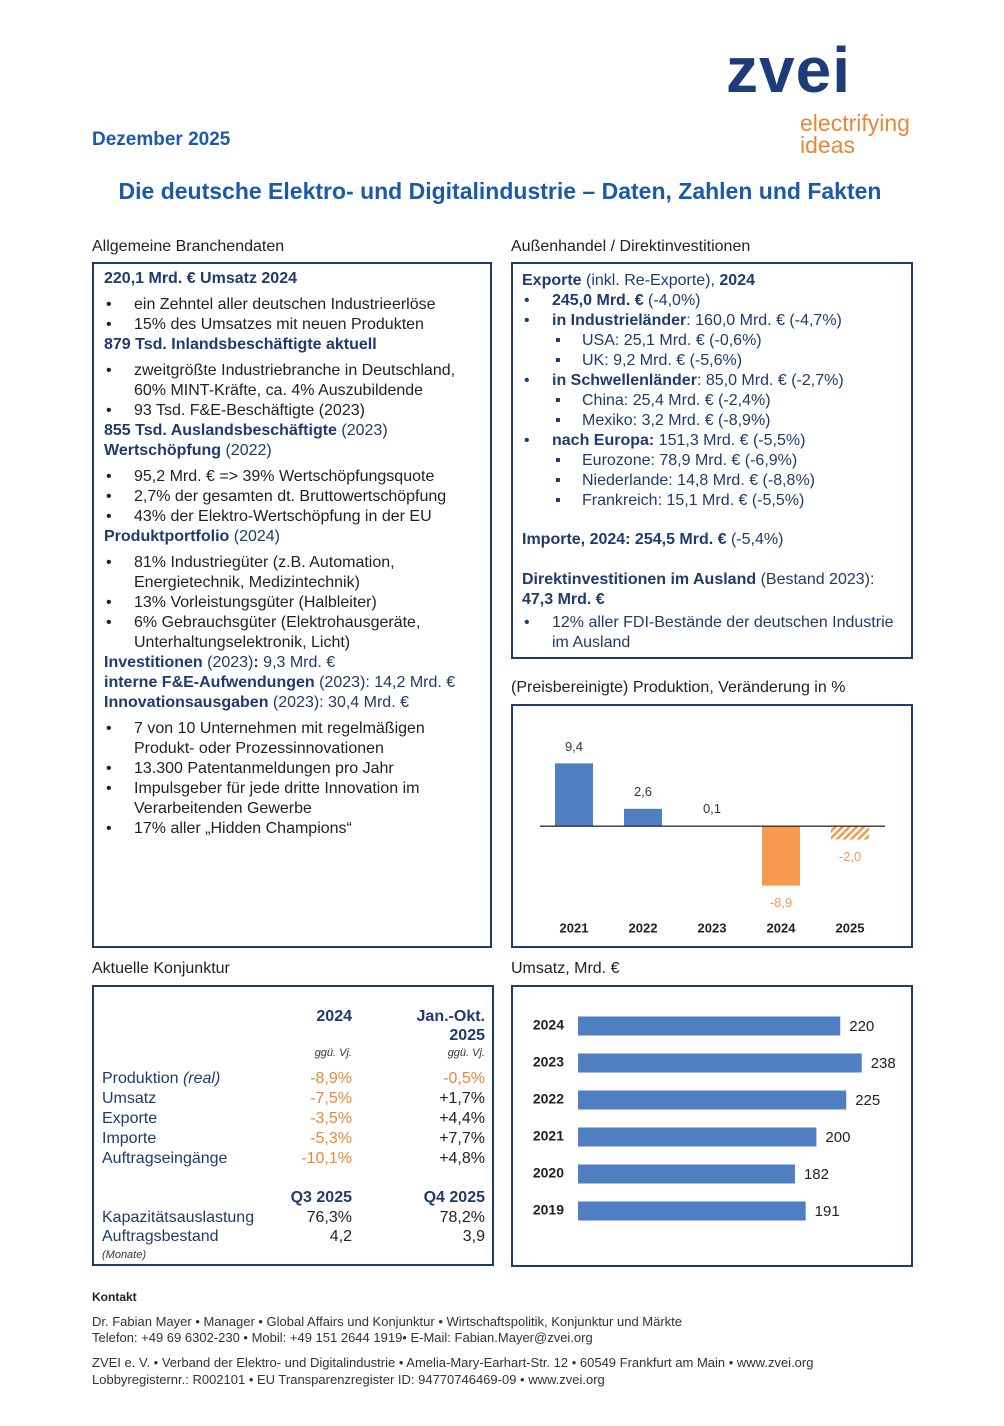  I want to click on cell-value: +1,7%, so click(462, 1098).